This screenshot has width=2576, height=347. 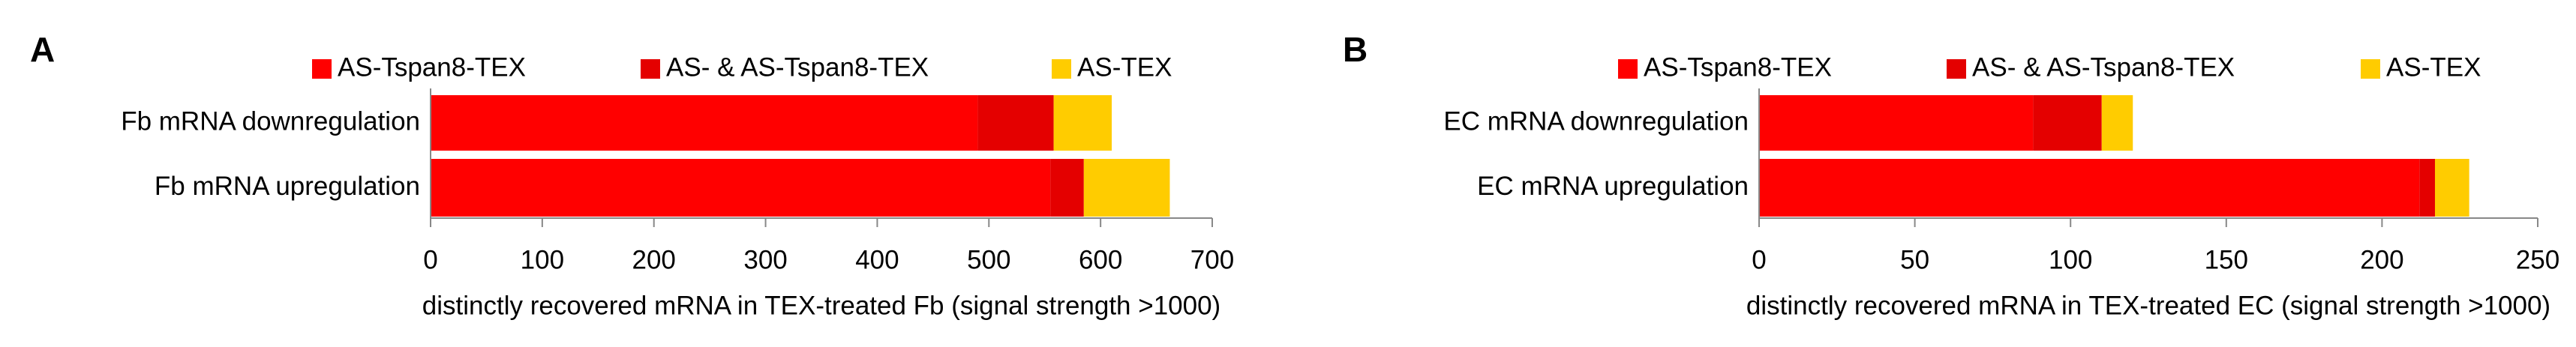 What do you see at coordinates (2226, 259) in the screenshot?
I see `x-tick-label: 150` at bounding box center [2226, 259].